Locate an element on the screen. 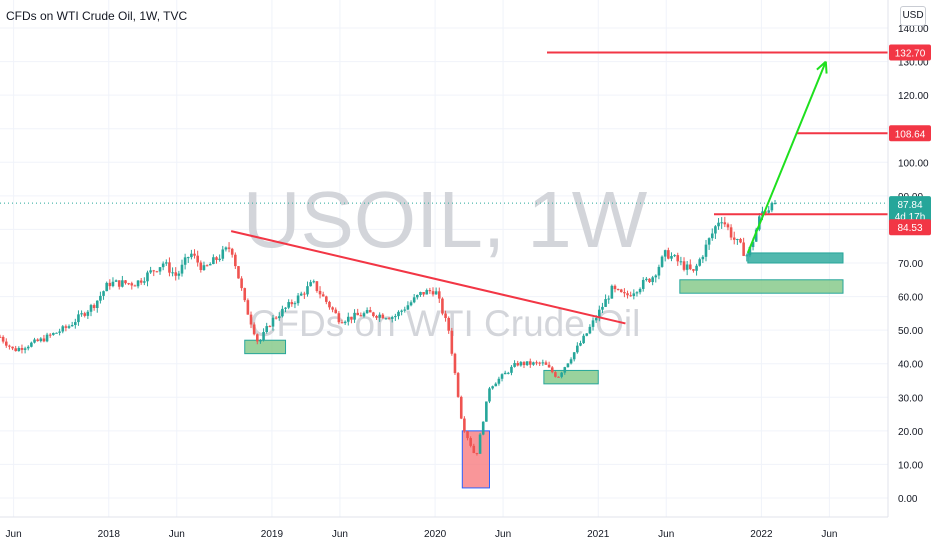 Image resolution: width=932 pixels, height=550 pixels. crash-zone is located at coordinates (475, 459).